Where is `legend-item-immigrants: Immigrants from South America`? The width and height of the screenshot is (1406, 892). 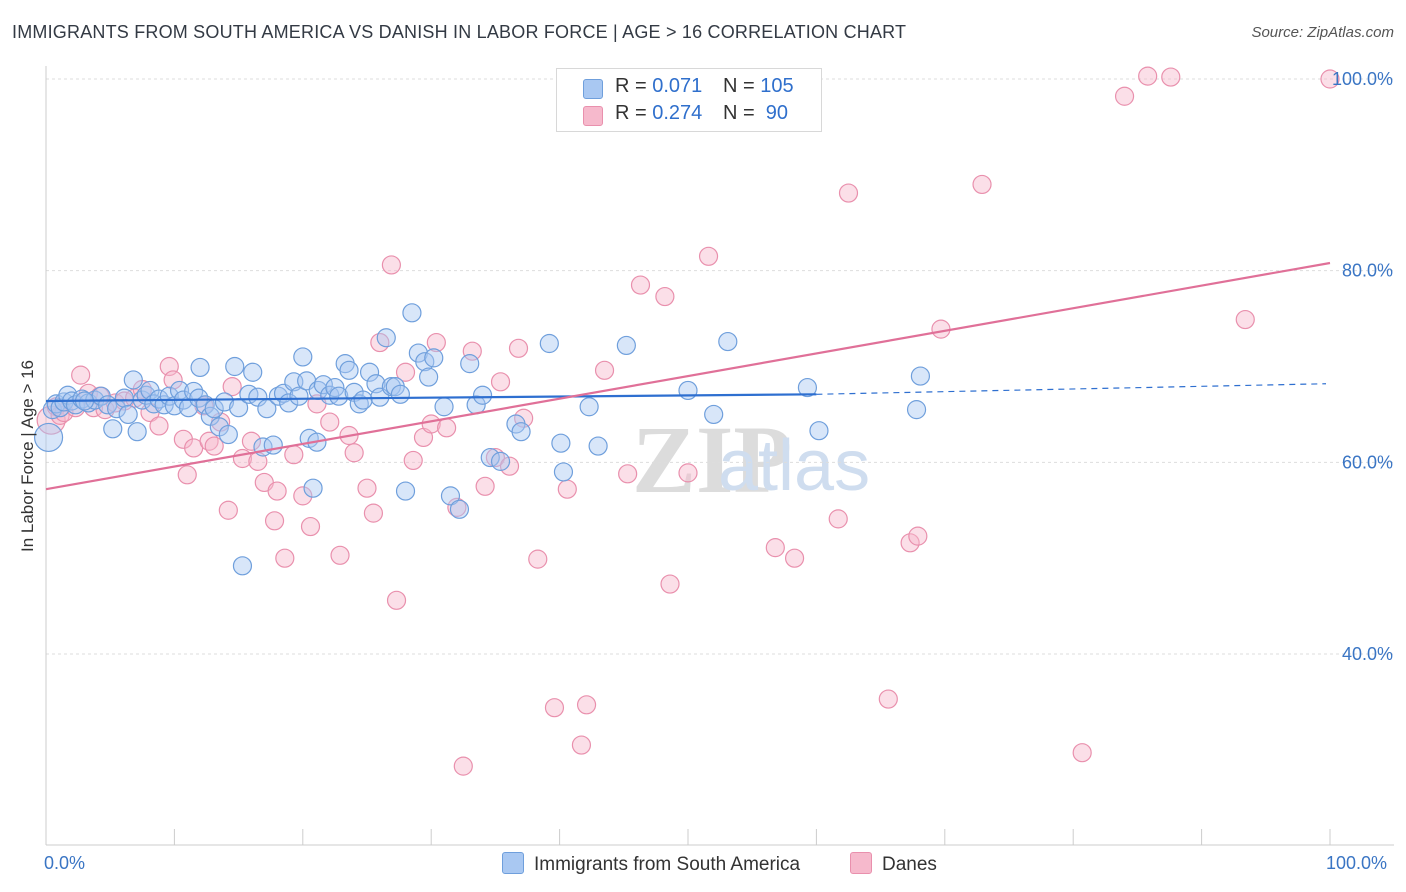
legend-item-immigrants: Immigrants from South America is located at coordinates (651, 864).